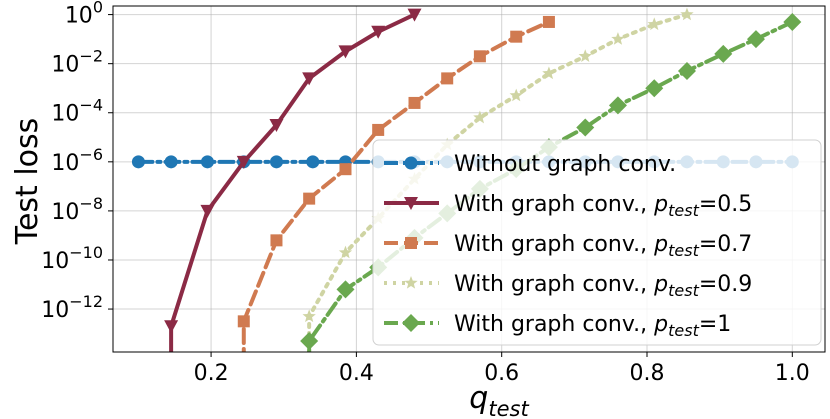 Image resolution: width=830 pixels, height=419 pixels. I want to click on x-tick-label: 0.2, so click(211, 373).